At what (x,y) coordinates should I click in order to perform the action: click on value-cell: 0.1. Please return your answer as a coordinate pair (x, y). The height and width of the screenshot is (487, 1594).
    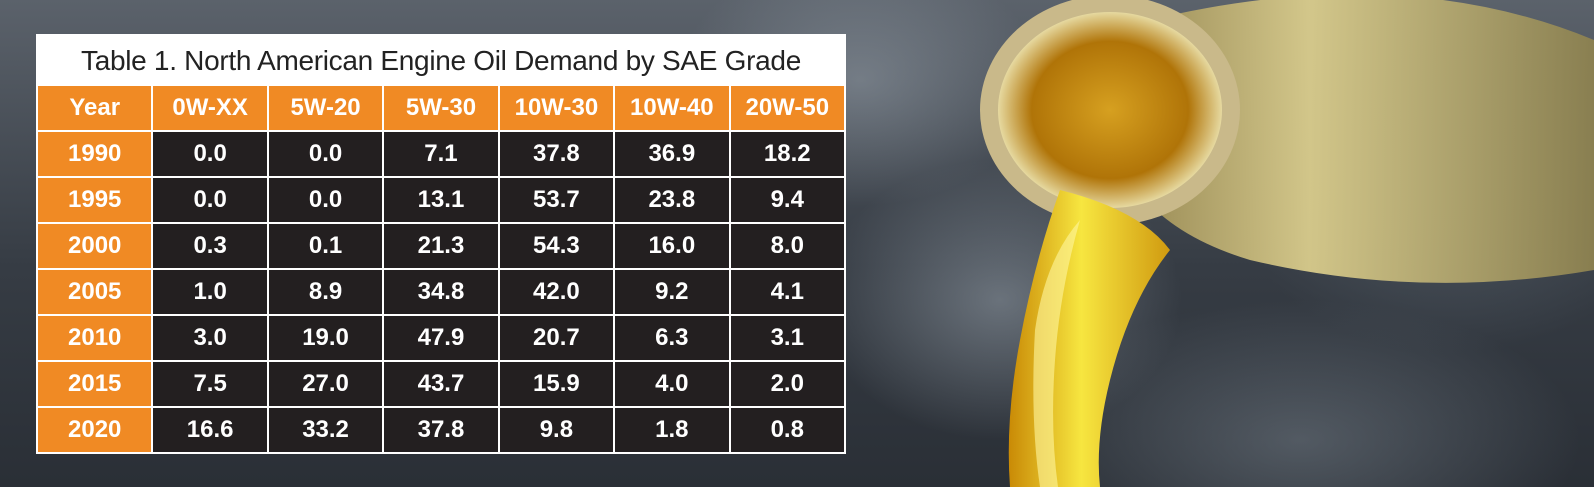
    Looking at the image, I should click on (325, 246).